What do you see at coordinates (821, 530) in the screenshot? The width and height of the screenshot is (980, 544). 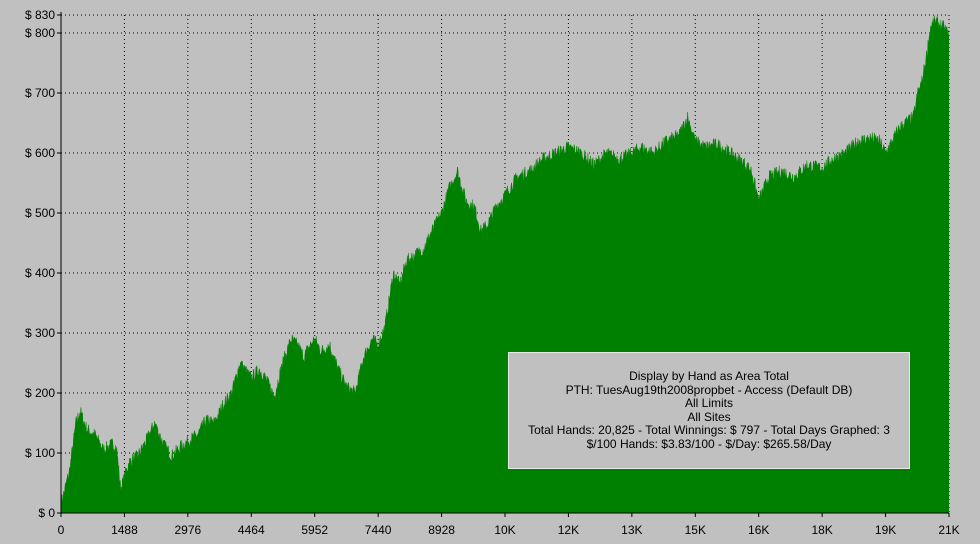 I see `x-tick-label: 18K` at bounding box center [821, 530].